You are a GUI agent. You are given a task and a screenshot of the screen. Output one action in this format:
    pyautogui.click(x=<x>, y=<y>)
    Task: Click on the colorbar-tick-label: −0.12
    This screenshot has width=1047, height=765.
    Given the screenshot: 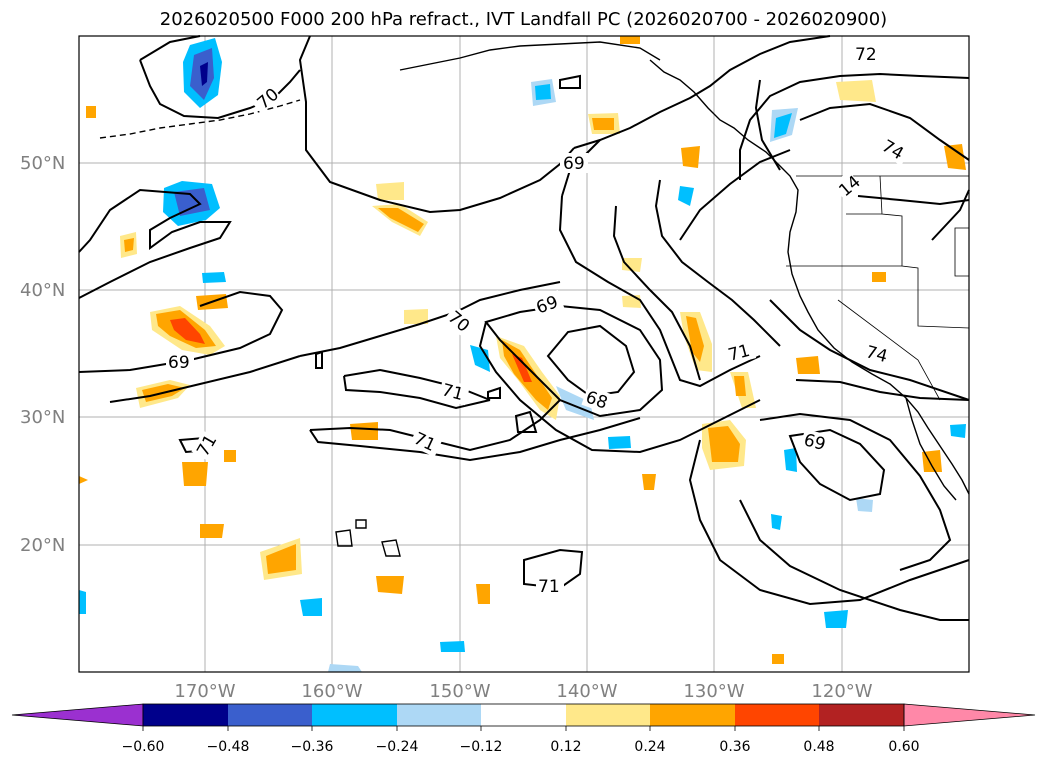 What is the action you would take?
    pyautogui.click(x=481, y=747)
    